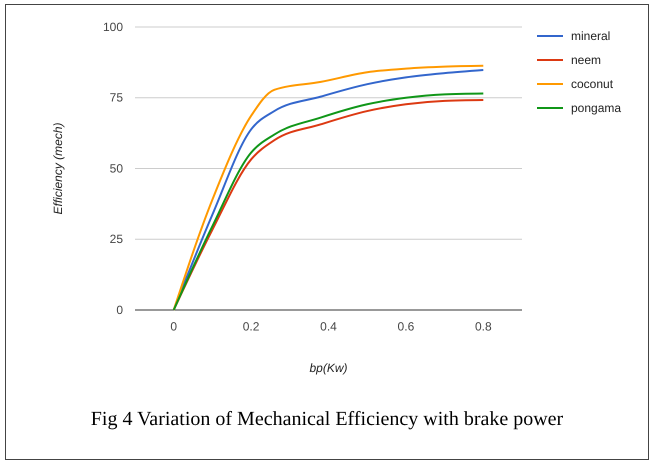 Image resolution: width=654 pixels, height=463 pixels. What do you see at coordinates (586, 60) in the screenshot?
I see `legend-label: neem` at bounding box center [586, 60].